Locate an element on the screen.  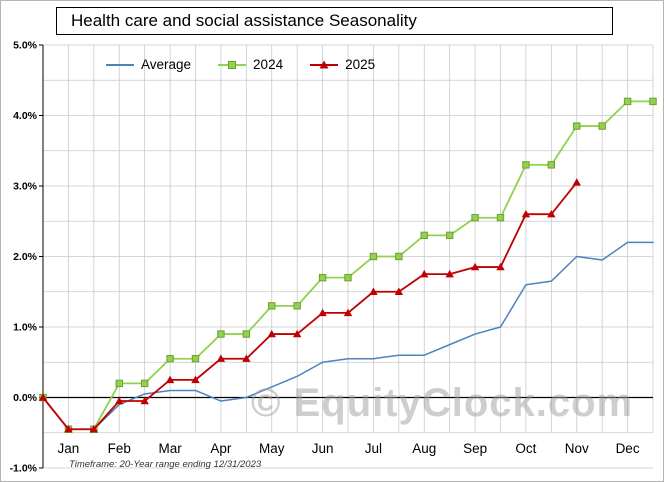
svg-text: Dec is located at coordinates (628, 448).